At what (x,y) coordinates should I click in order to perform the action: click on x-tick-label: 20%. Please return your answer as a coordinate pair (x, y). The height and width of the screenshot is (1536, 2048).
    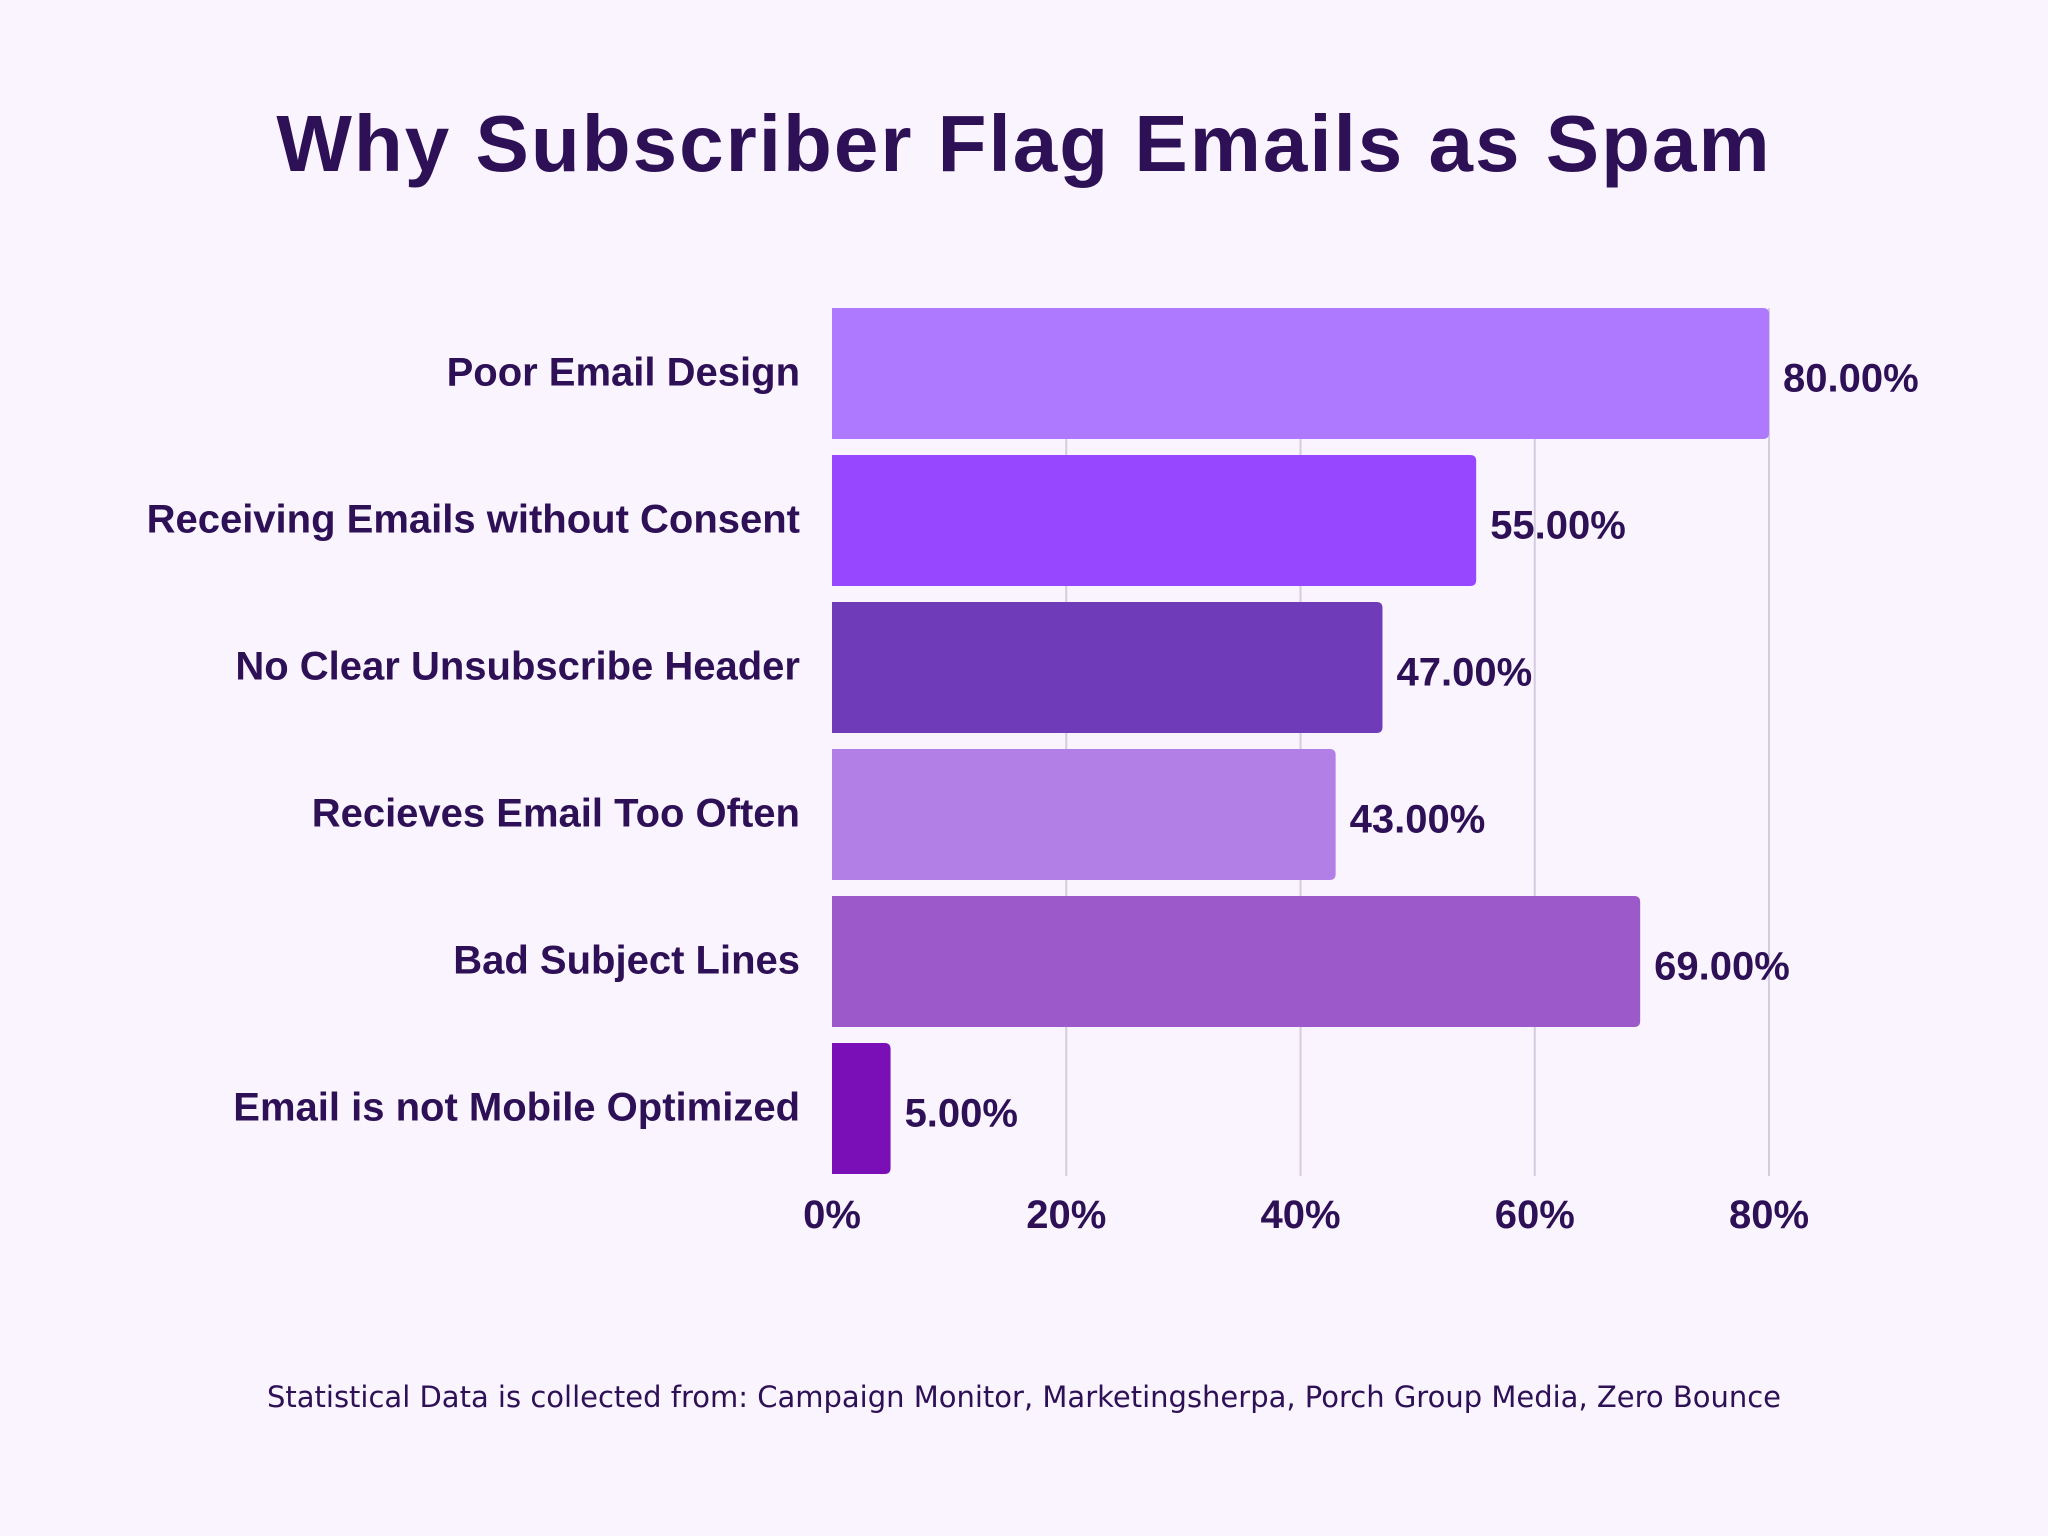
    Looking at the image, I should click on (1066, 1215).